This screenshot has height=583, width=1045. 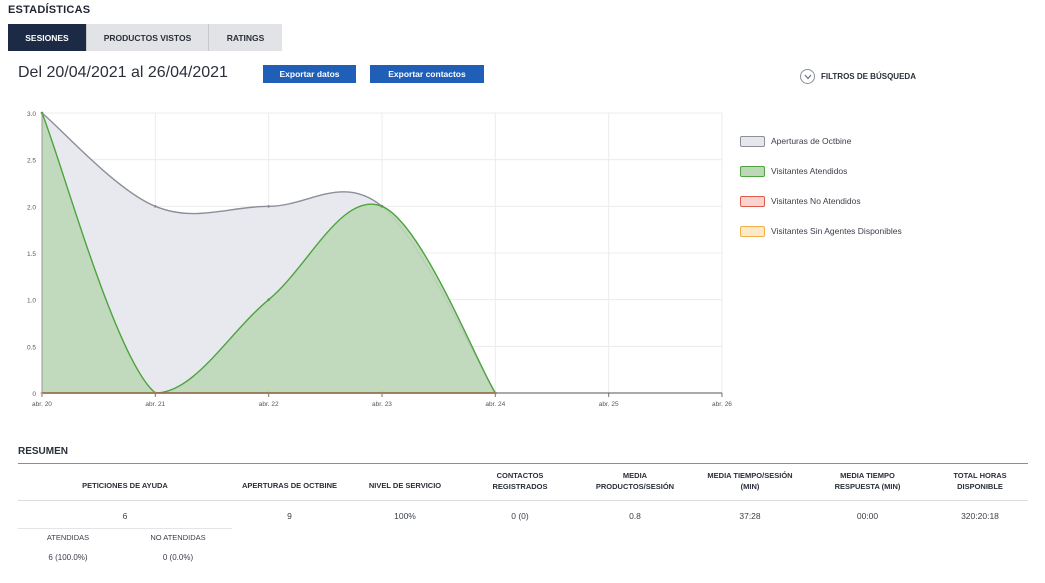 What do you see at coordinates (42, 404) in the screenshot?
I see `x-tick-label: abr. 20` at bounding box center [42, 404].